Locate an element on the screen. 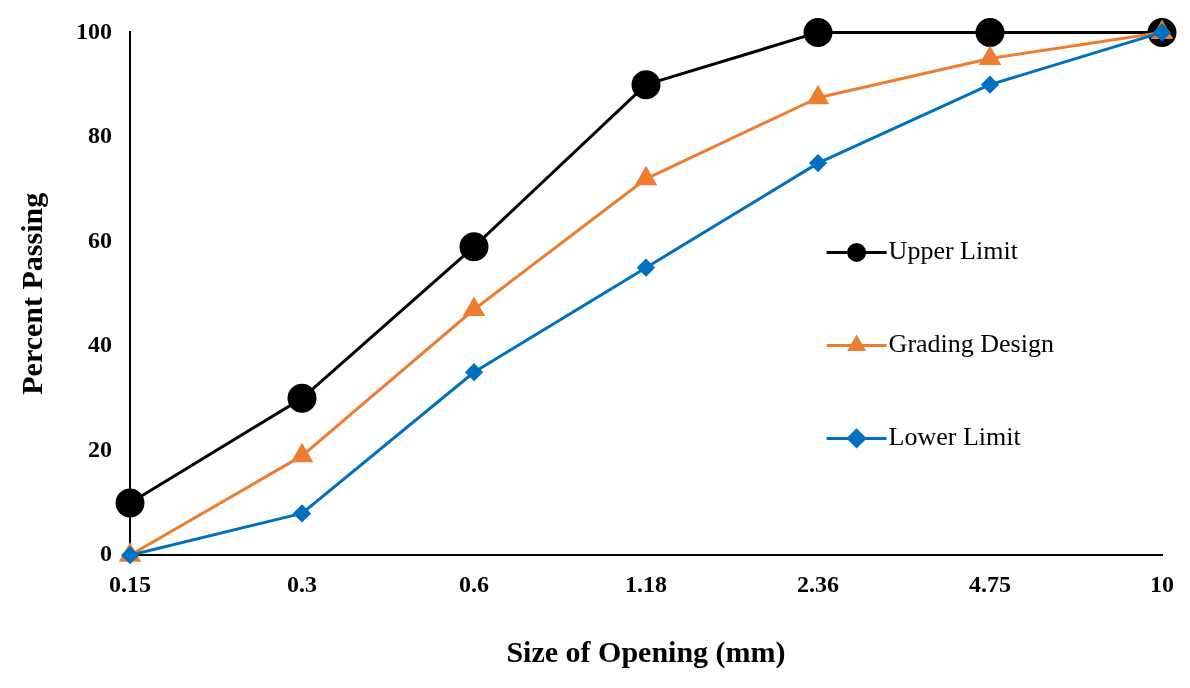  y-tick-label: 100 is located at coordinates (94, 30).